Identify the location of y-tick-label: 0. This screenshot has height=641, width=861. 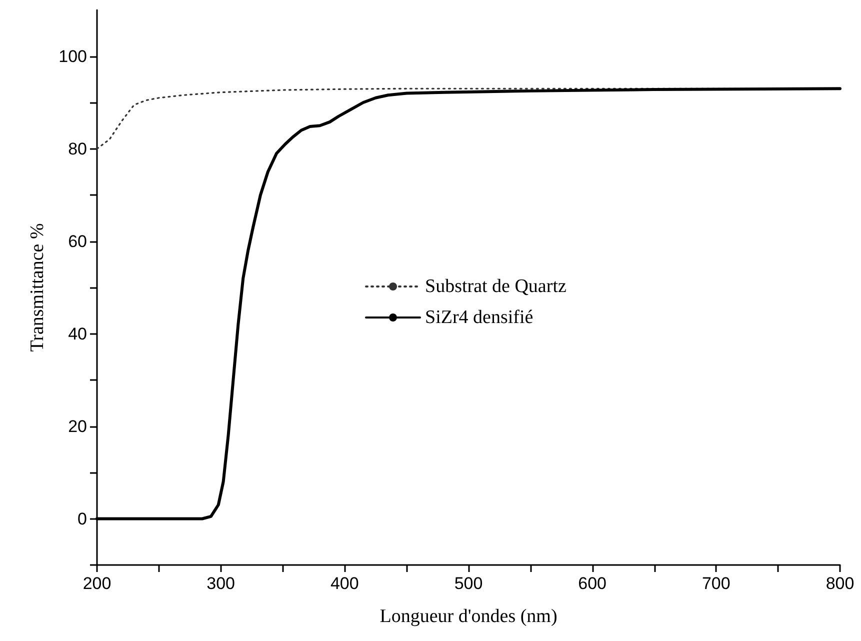
(82, 518).